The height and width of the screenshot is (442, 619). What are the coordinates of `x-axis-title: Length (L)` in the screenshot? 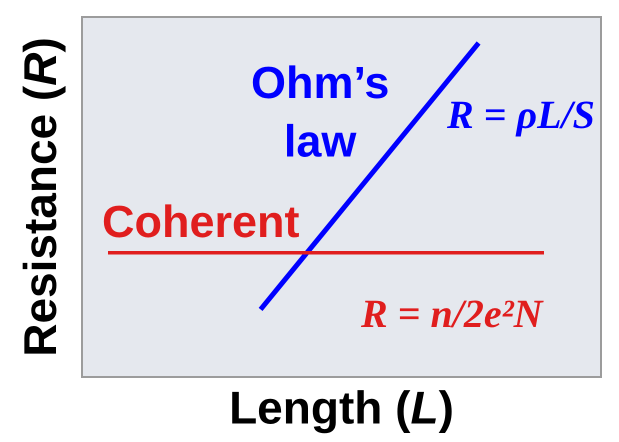 It's located at (341, 408).